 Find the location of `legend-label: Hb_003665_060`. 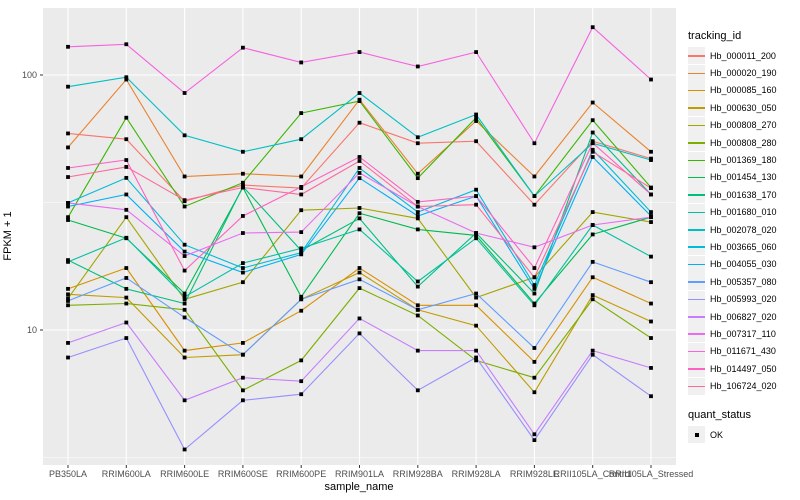

legend-label: Hb_003665_060 is located at coordinates (743, 246).